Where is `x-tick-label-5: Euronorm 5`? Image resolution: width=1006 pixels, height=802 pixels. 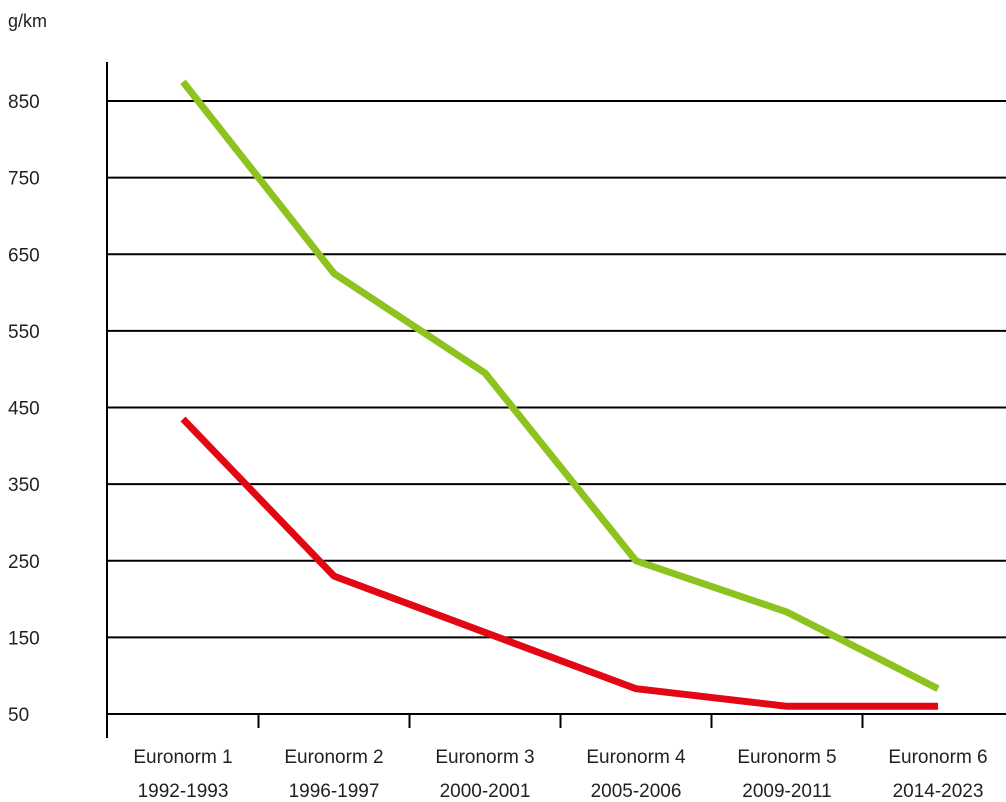
x-tick-label-5: Euronorm 5 is located at coordinates (786, 757).